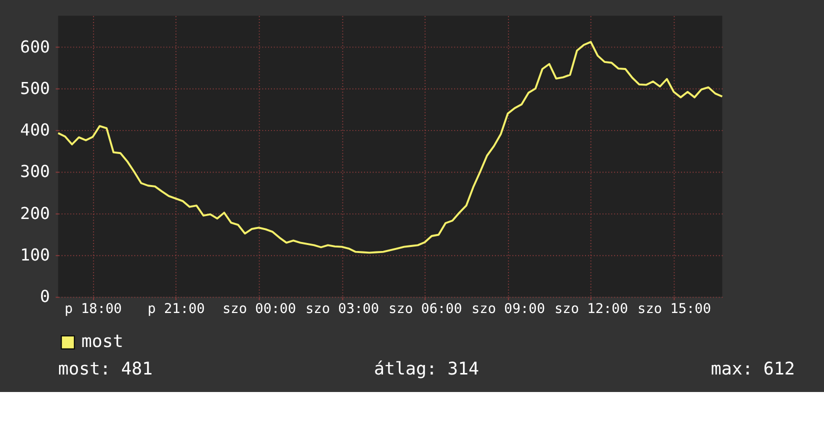  I want to click on x-tick-label: szo 09:00, so click(509, 308).